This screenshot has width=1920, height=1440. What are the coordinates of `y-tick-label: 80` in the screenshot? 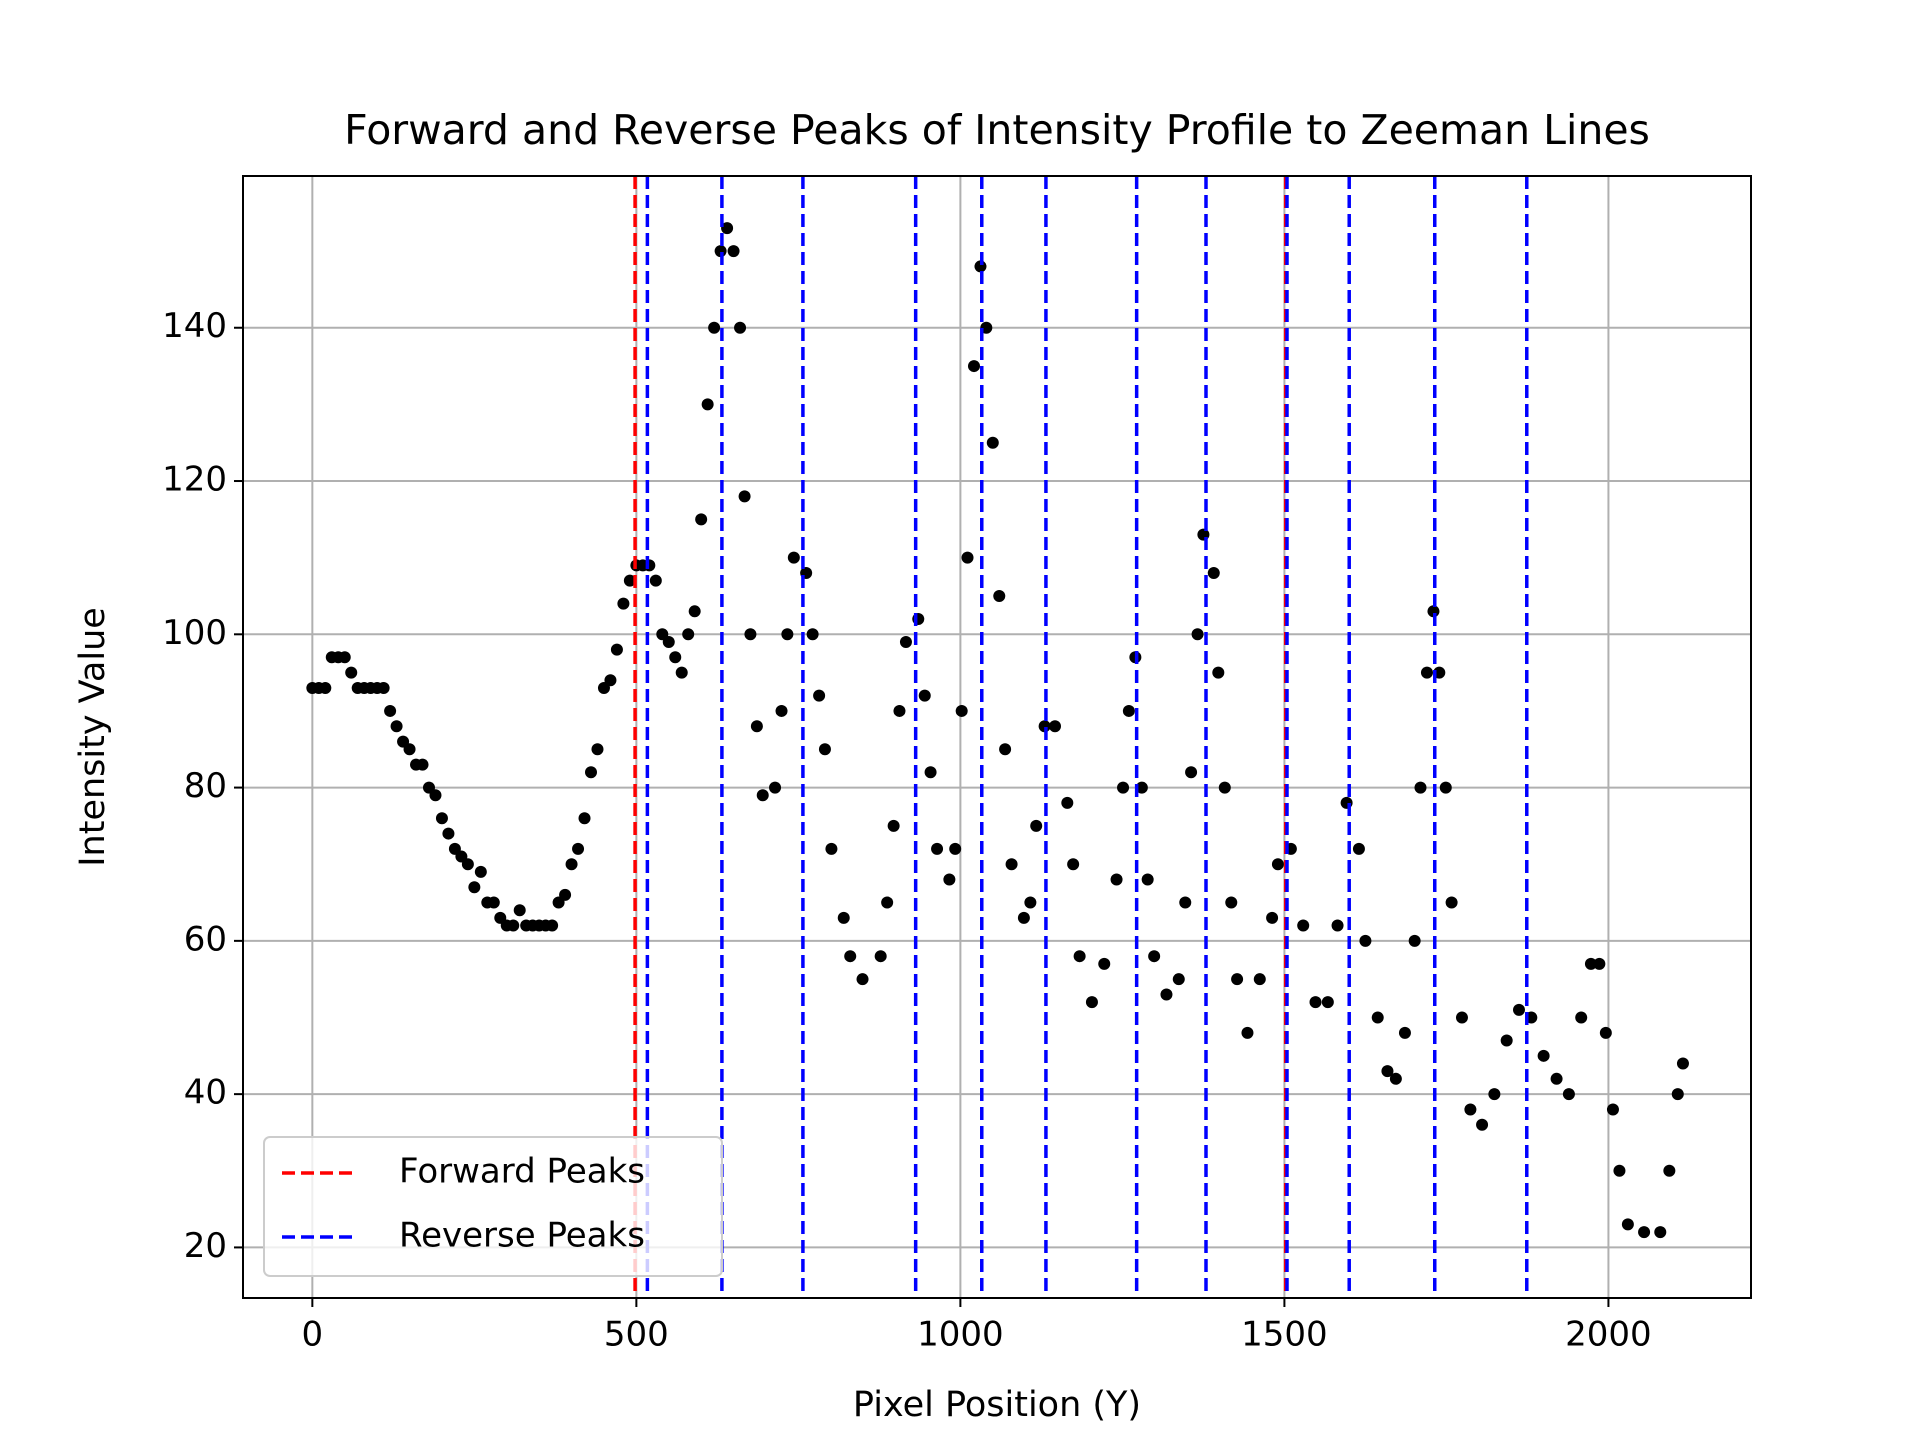 It's located at (205, 786).